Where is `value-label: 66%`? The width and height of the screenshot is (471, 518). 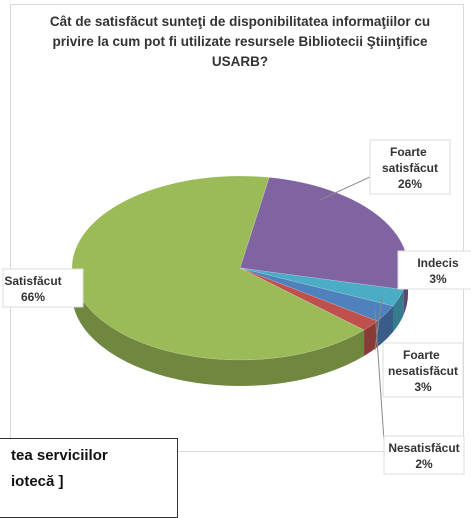 value-label: 66% is located at coordinates (33, 297).